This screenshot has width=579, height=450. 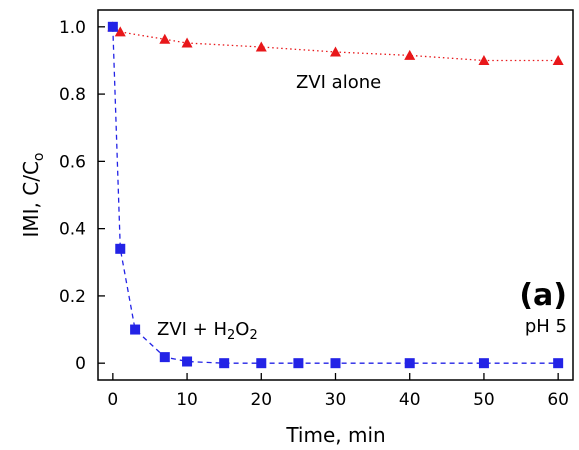 I want to click on annotation-zvi-alone: ZVI alone, so click(x=338, y=82).